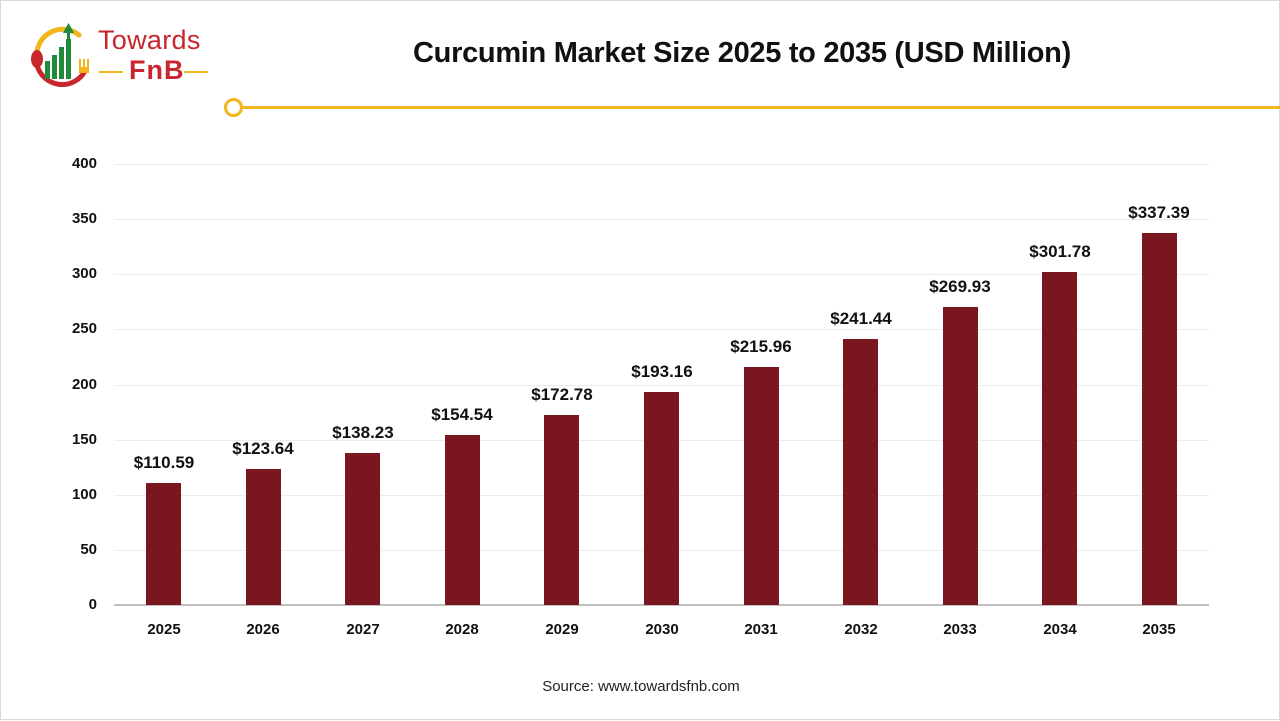 The image size is (1280, 721). I want to click on x-axis-line, so click(661, 605).